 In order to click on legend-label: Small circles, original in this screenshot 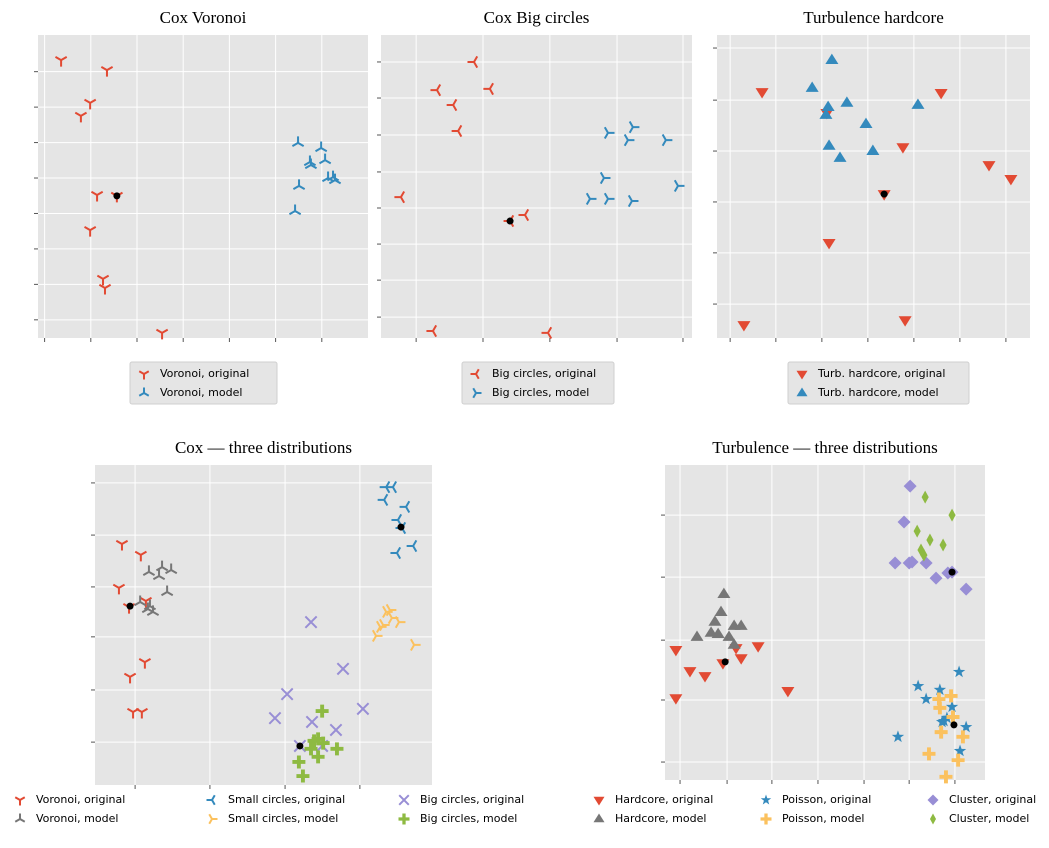, I will do `click(286, 799)`.